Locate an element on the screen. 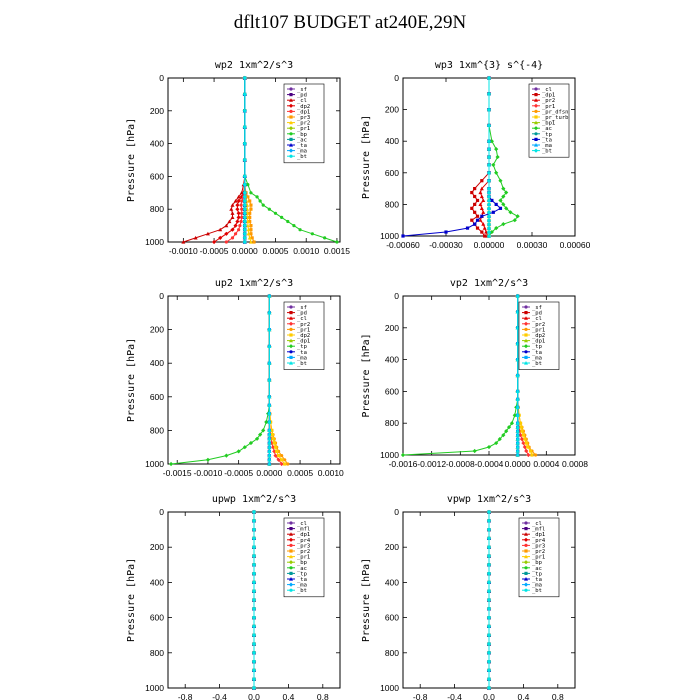 The width and height of the screenshot is (700, 700). plot-frame is located at coordinates (254, 380).